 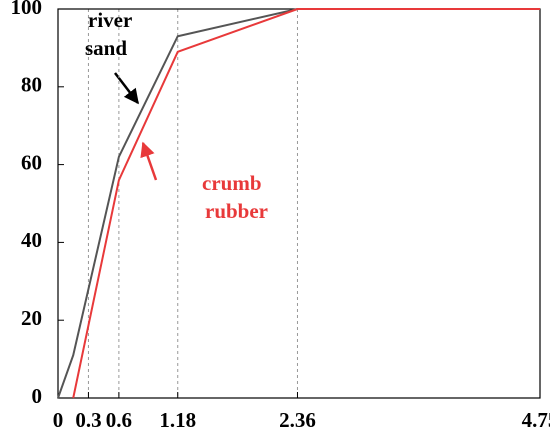 What do you see at coordinates (106, 48) in the screenshot?
I see `annotation: sand` at bounding box center [106, 48].